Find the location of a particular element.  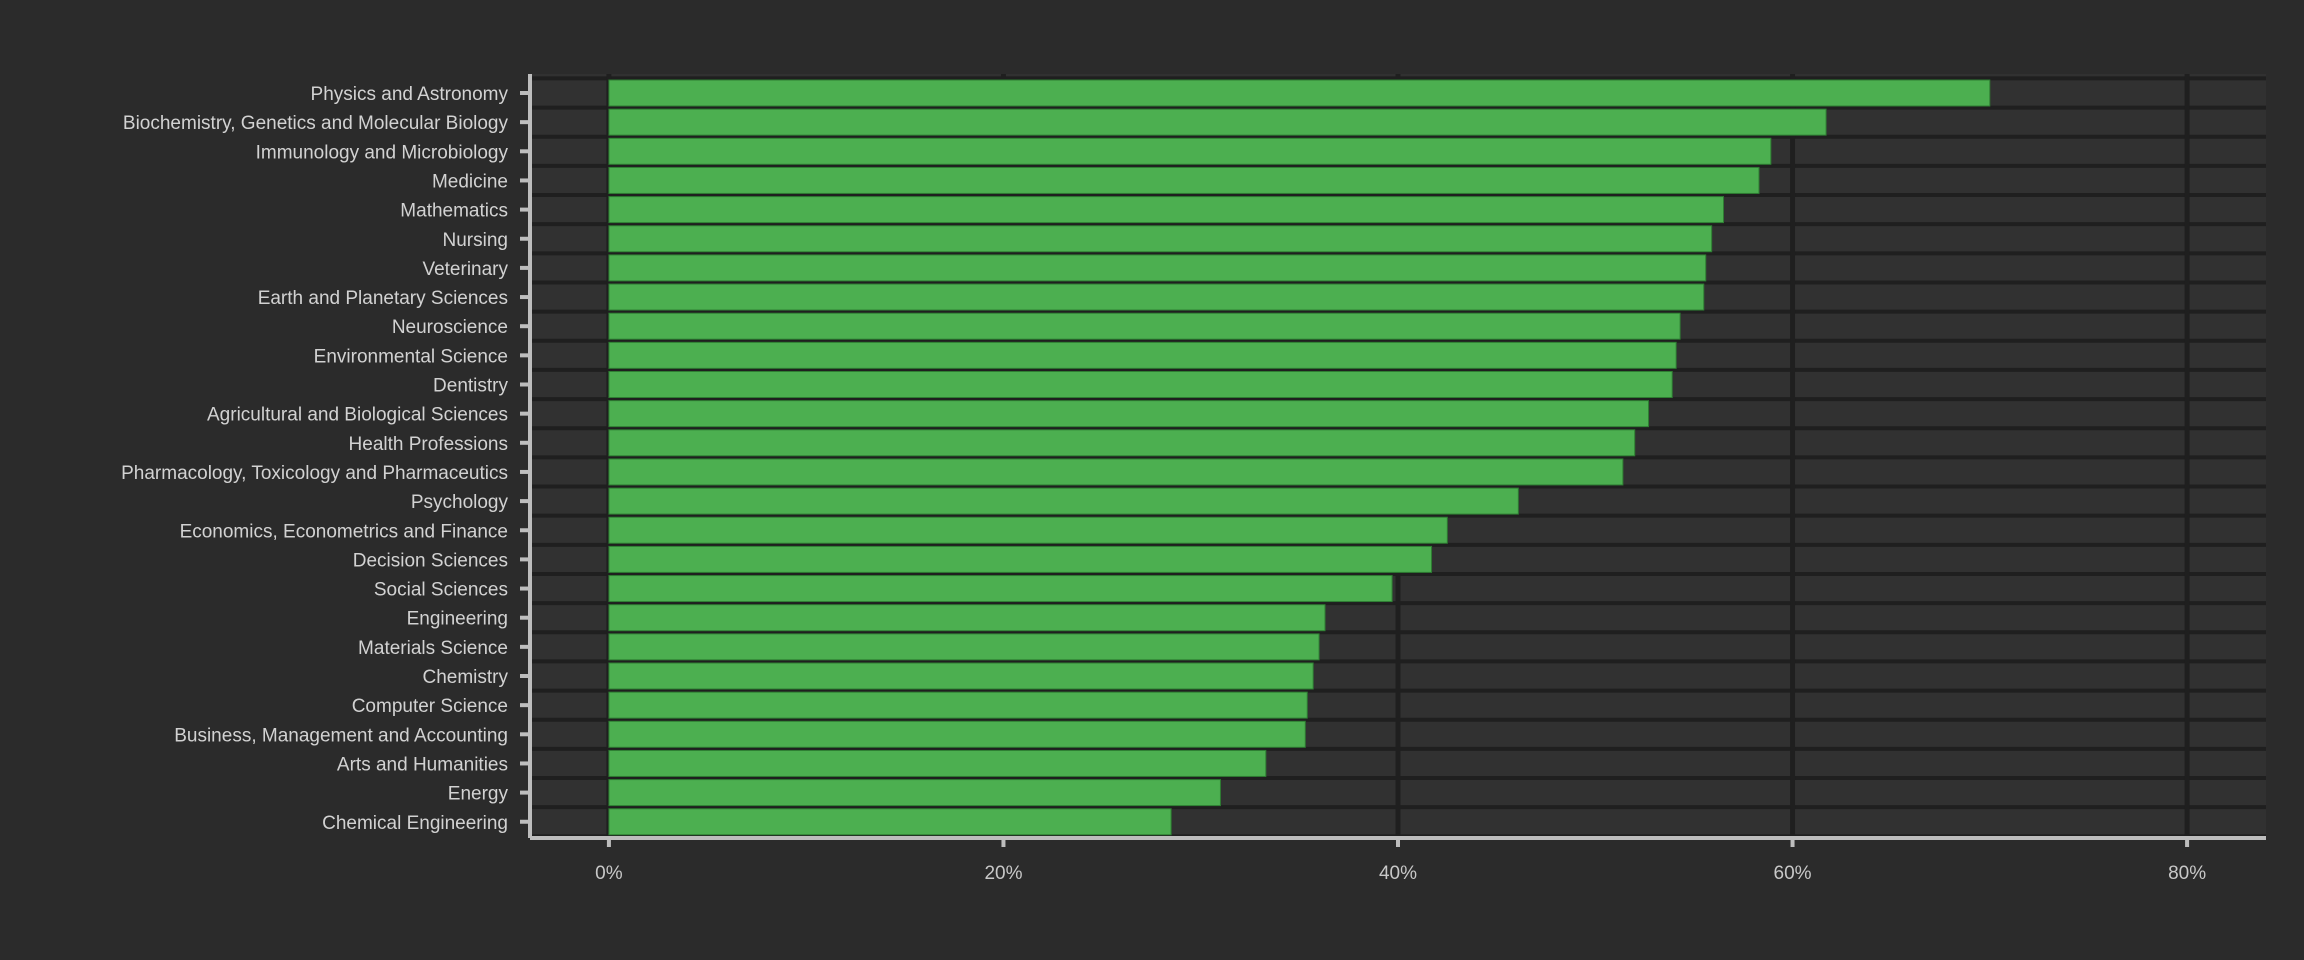

category-label: Energy is located at coordinates (478, 794).